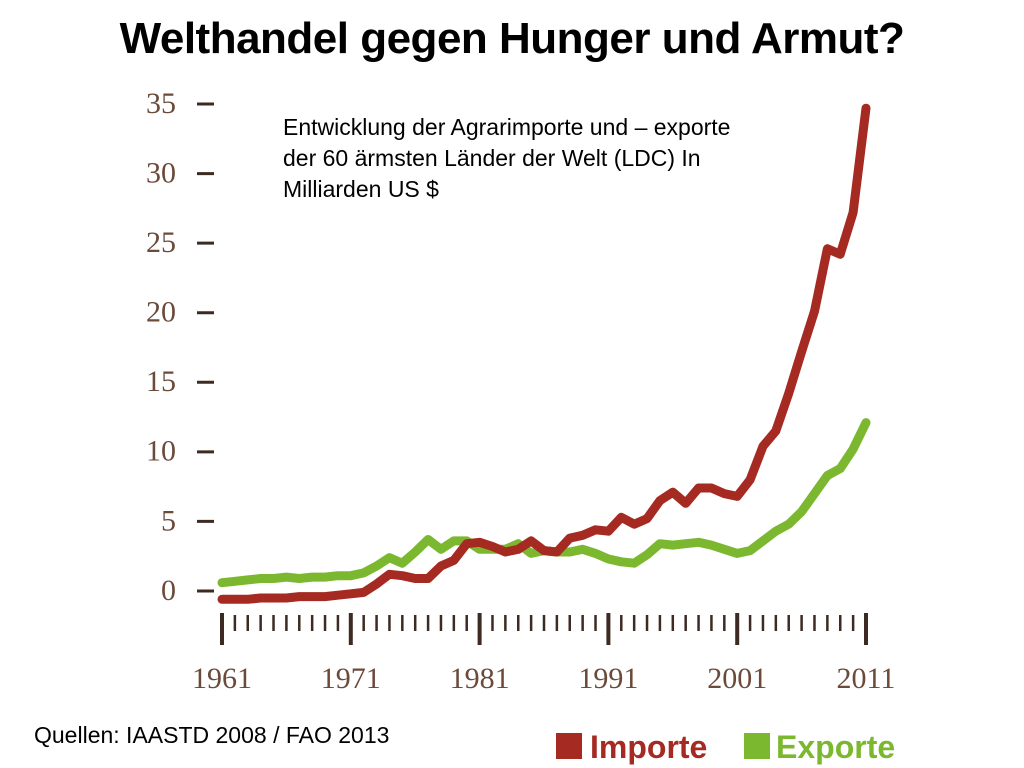  I want to click on x-axis: 1961 1971 1981 1991 2001 2011, so click(543, 654).